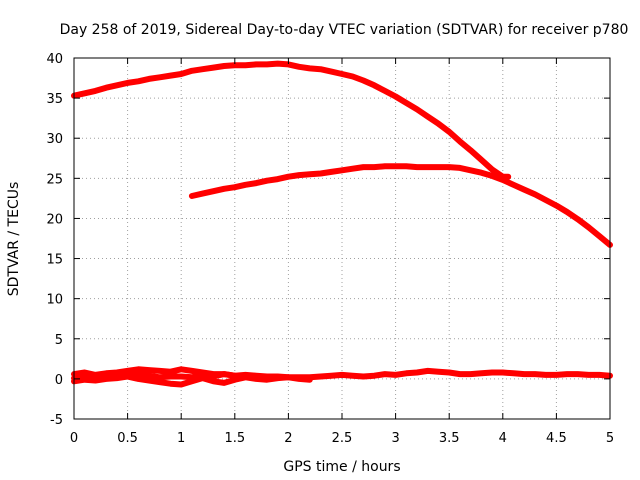 This screenshot has width=640, height=480. I want to click on y-tick-label: 10, so click(54, 300).